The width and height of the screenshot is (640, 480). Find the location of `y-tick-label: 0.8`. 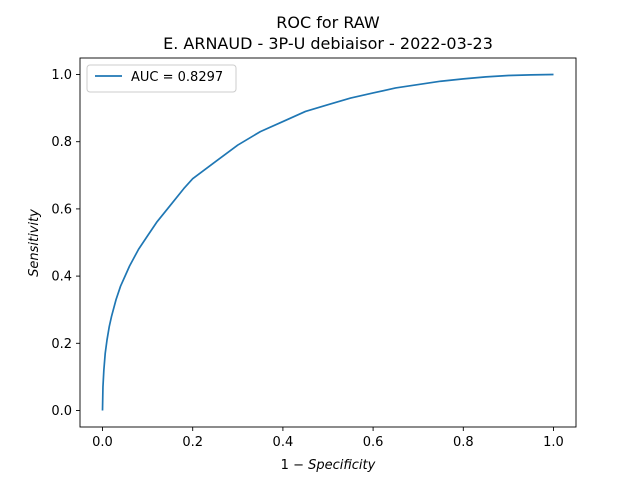

y-tick-label: 0.8 is located at coordinates (61, 142).